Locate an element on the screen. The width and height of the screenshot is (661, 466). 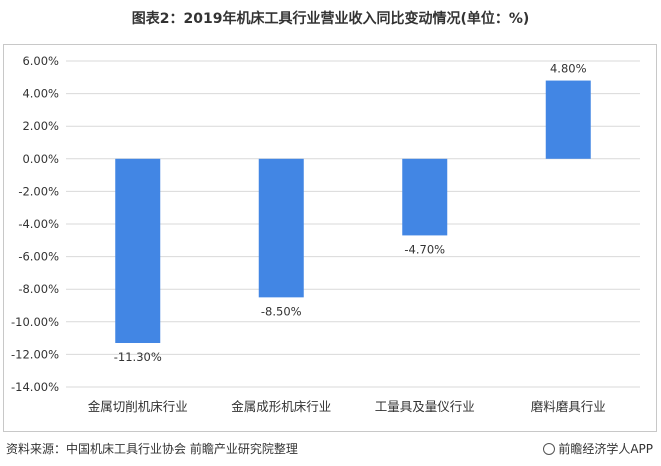
y-tick-label: 2.00% is located at coordinates (40, 126).